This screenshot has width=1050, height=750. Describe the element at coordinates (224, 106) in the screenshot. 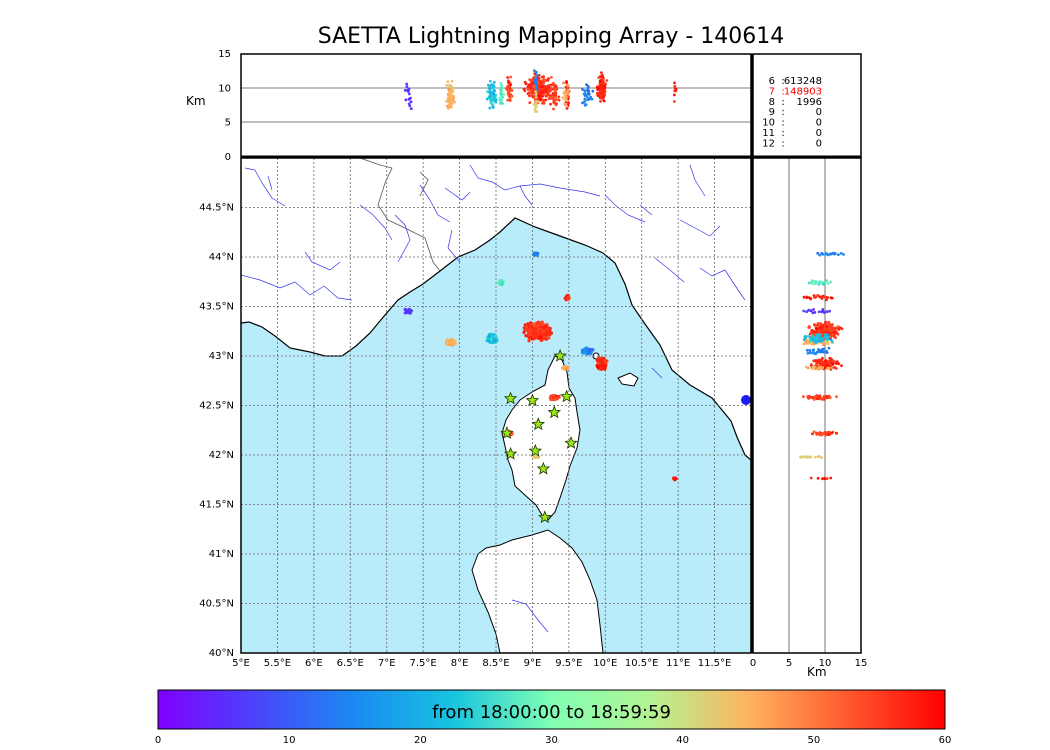

I see `top-y-tick-labels: 0 5 10 15` at that location.